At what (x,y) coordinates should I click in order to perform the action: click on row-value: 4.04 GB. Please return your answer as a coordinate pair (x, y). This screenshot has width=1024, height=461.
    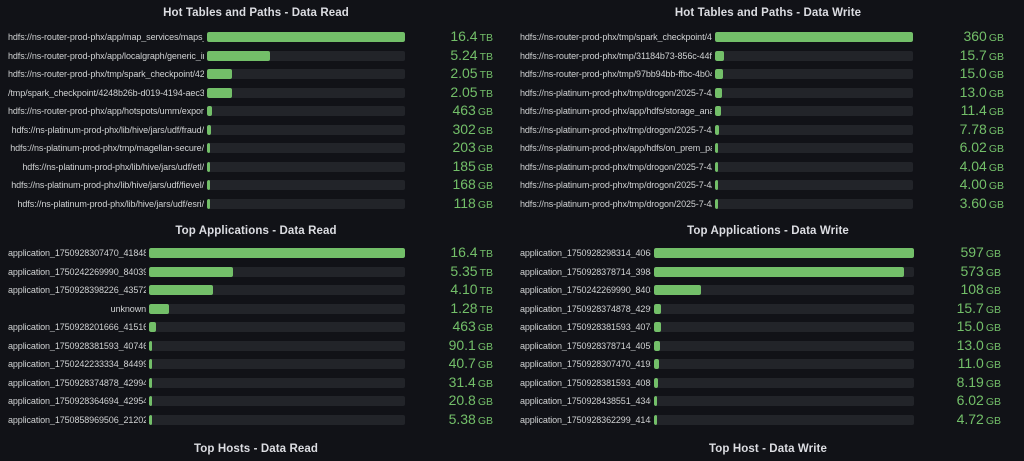
    Looking at the image, I should click on (959, 167).